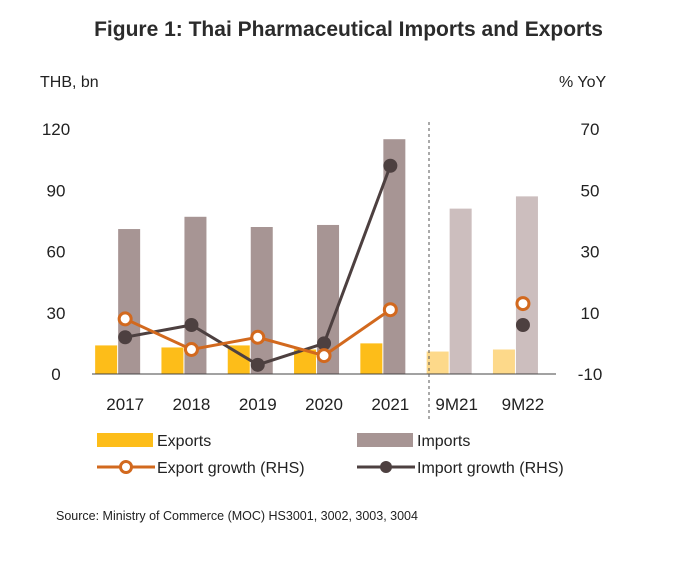 The width and height of the screenshot is (697, 573). Describe the element at coordinates (56, 190) in the screenshot. I see `left-tick-label: 90` at that location.